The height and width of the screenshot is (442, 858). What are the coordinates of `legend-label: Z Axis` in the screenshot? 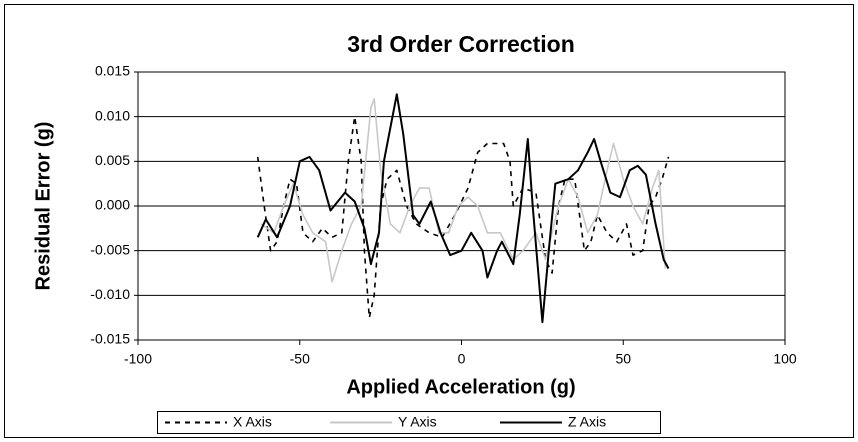 It's located at (587, 422).